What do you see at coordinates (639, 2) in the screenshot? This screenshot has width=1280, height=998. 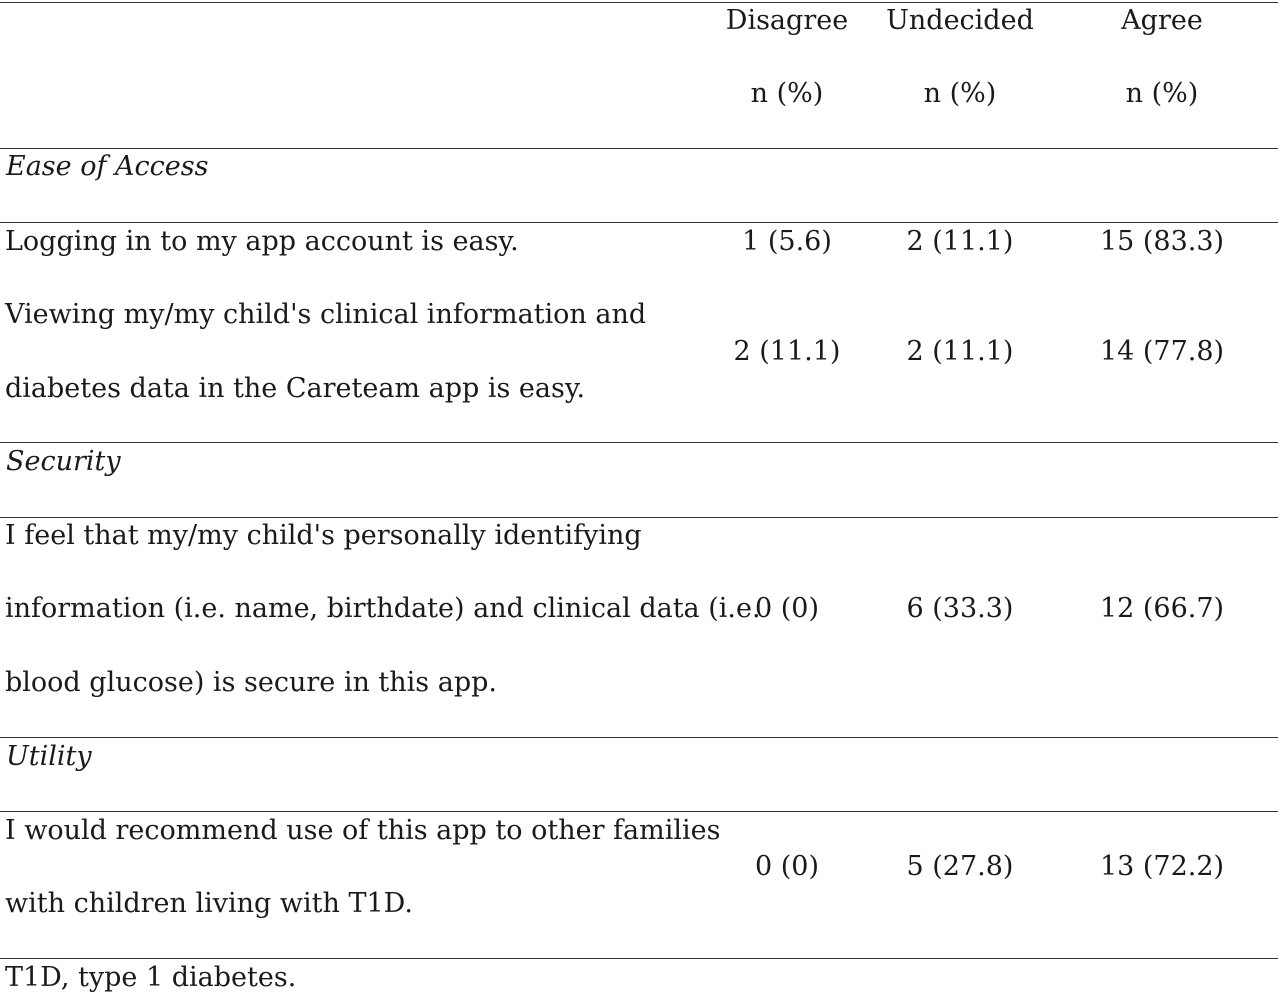 I see `table-top-rule` at bounding box center [639, 2].